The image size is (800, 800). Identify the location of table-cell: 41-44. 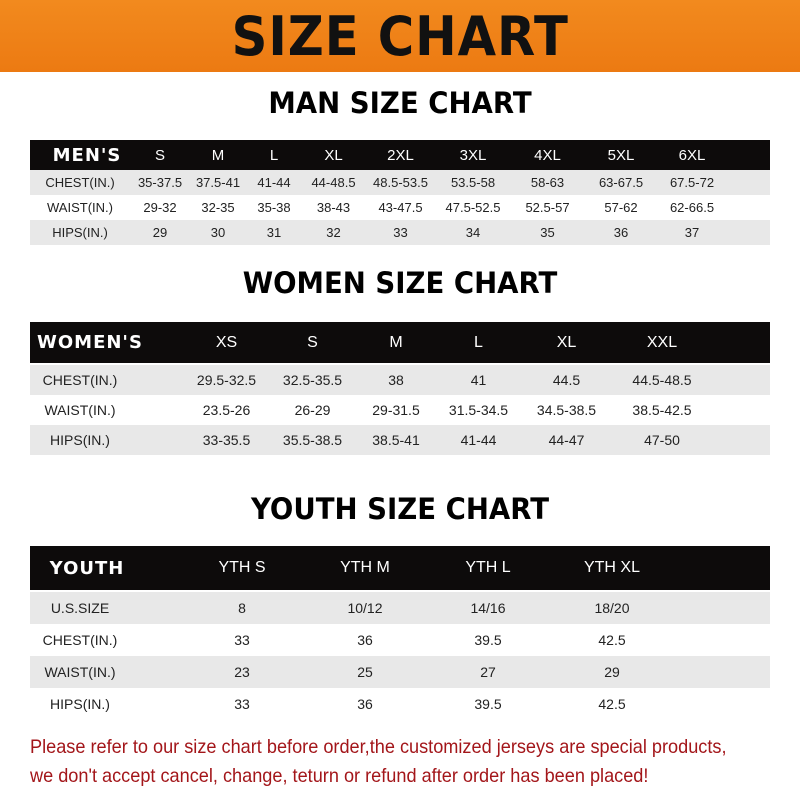
(274, 182).